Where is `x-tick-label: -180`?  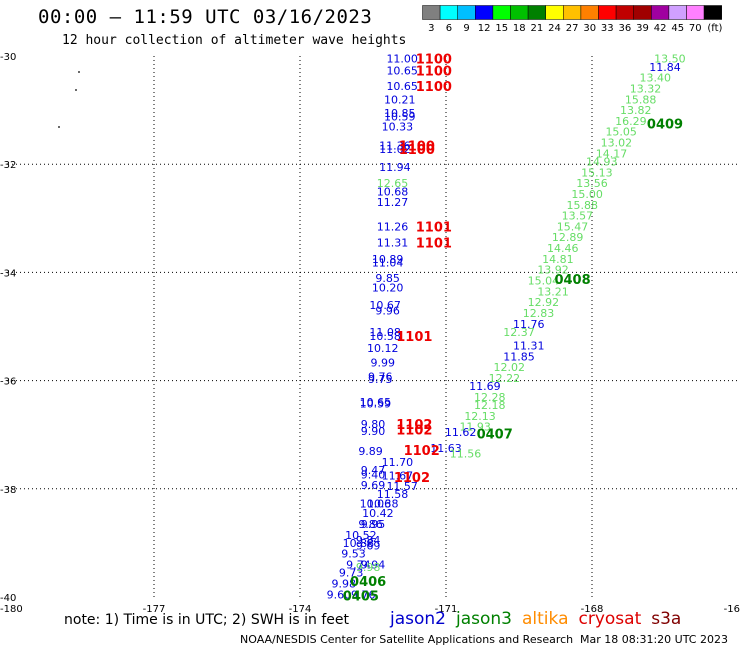 x-tick-label: -180 is located at coordinates (11, 609).